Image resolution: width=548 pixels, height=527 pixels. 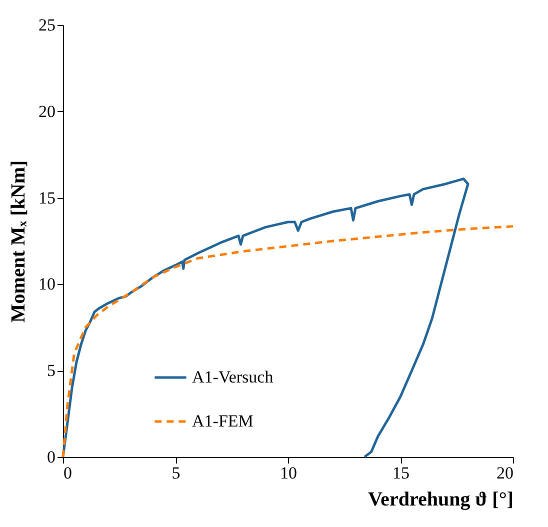 I want to click on y-tick-label: 20, so click(x=47, y=111).